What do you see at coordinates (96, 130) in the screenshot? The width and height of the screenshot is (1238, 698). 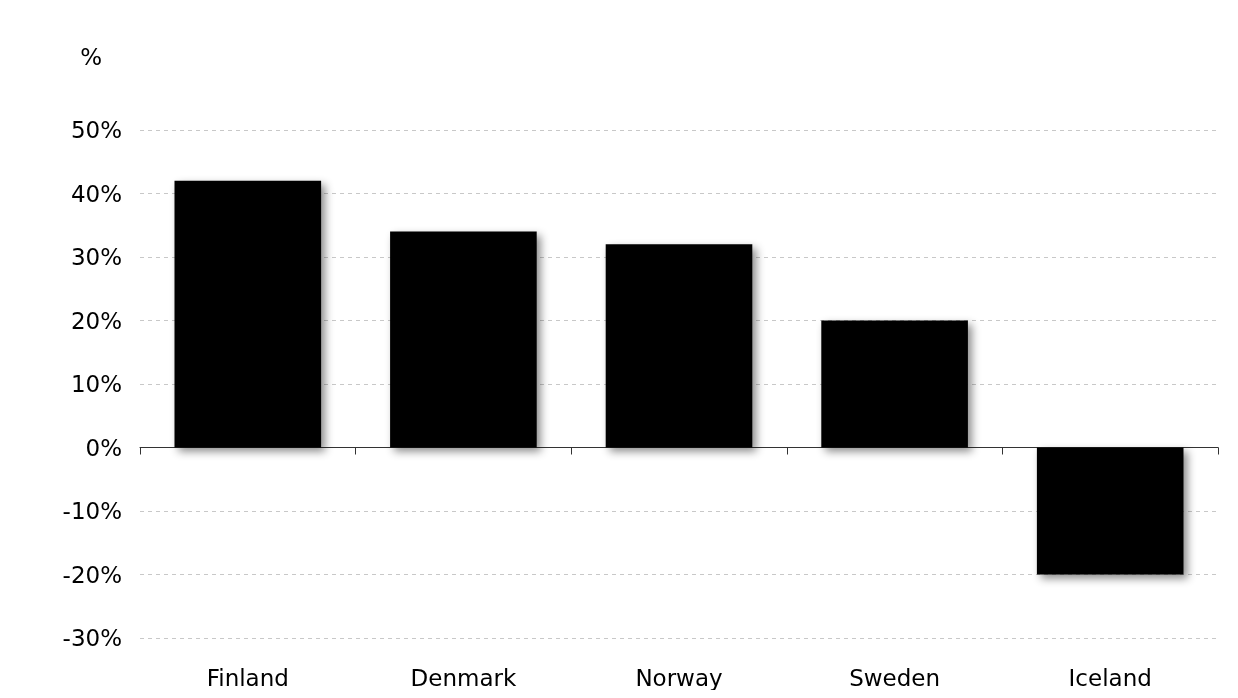 I see `y-tick-label: 50%` at bounding box center [96, 130].